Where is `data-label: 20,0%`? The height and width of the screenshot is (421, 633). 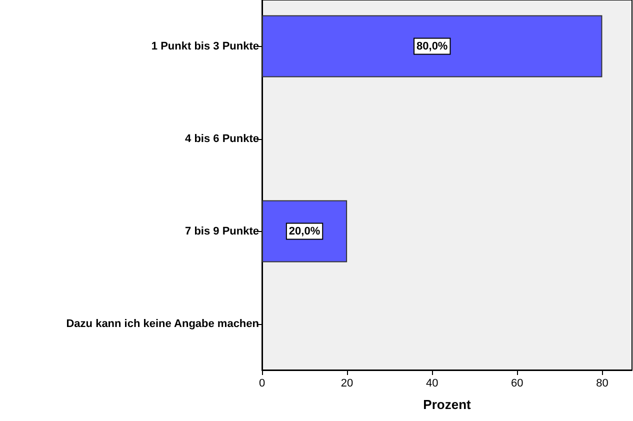 data-label: 20,0% is located at coordinates (304, 231).